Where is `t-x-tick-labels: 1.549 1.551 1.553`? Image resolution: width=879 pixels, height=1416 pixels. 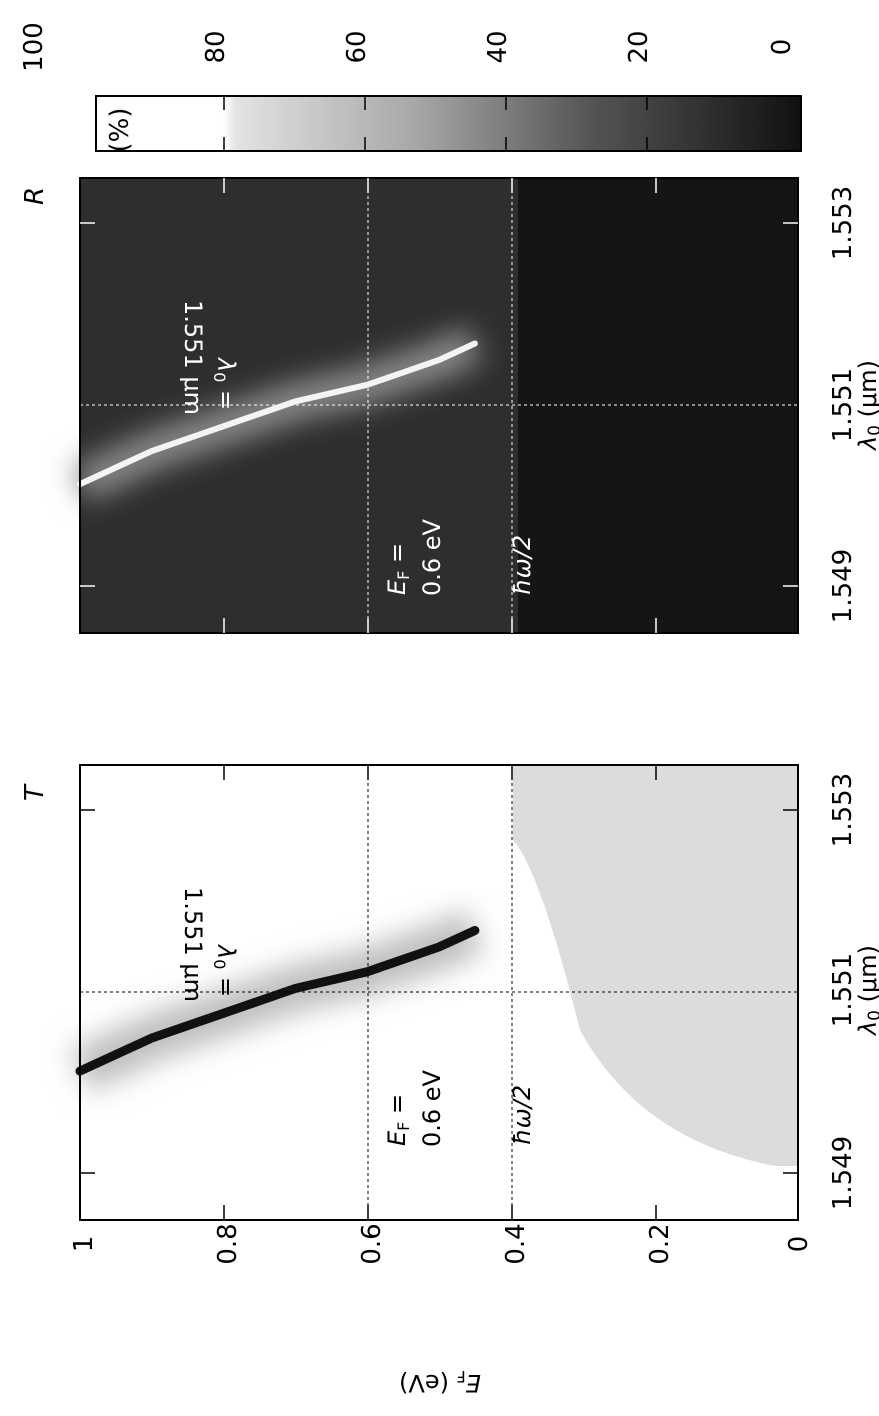
t-x-tick-labels: 1.549 1.551 1.553 is located at coordinates (843, 991).